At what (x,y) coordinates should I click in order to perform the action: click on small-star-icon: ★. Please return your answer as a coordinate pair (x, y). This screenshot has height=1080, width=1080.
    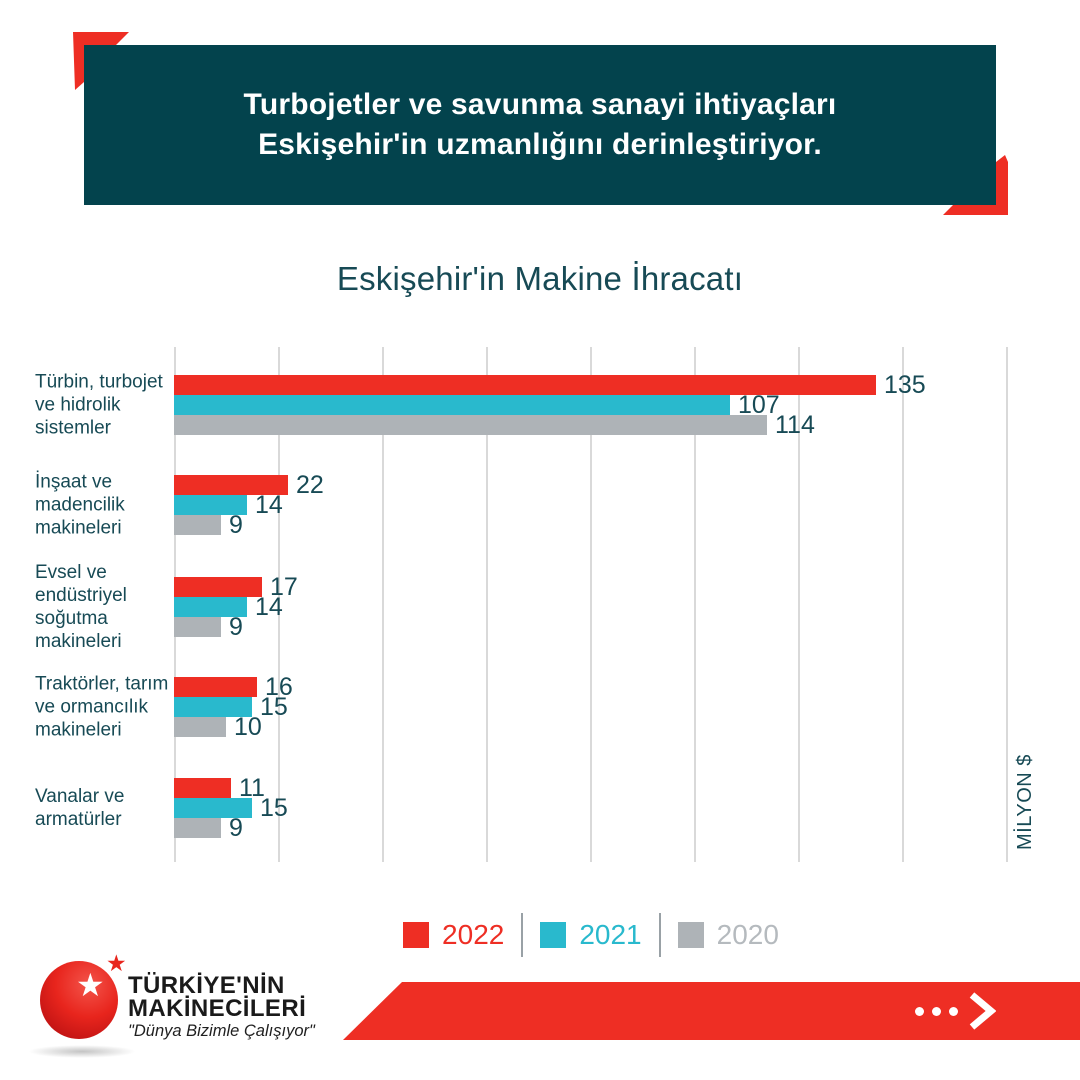
    Looking at the image, I should click on (116, 964).